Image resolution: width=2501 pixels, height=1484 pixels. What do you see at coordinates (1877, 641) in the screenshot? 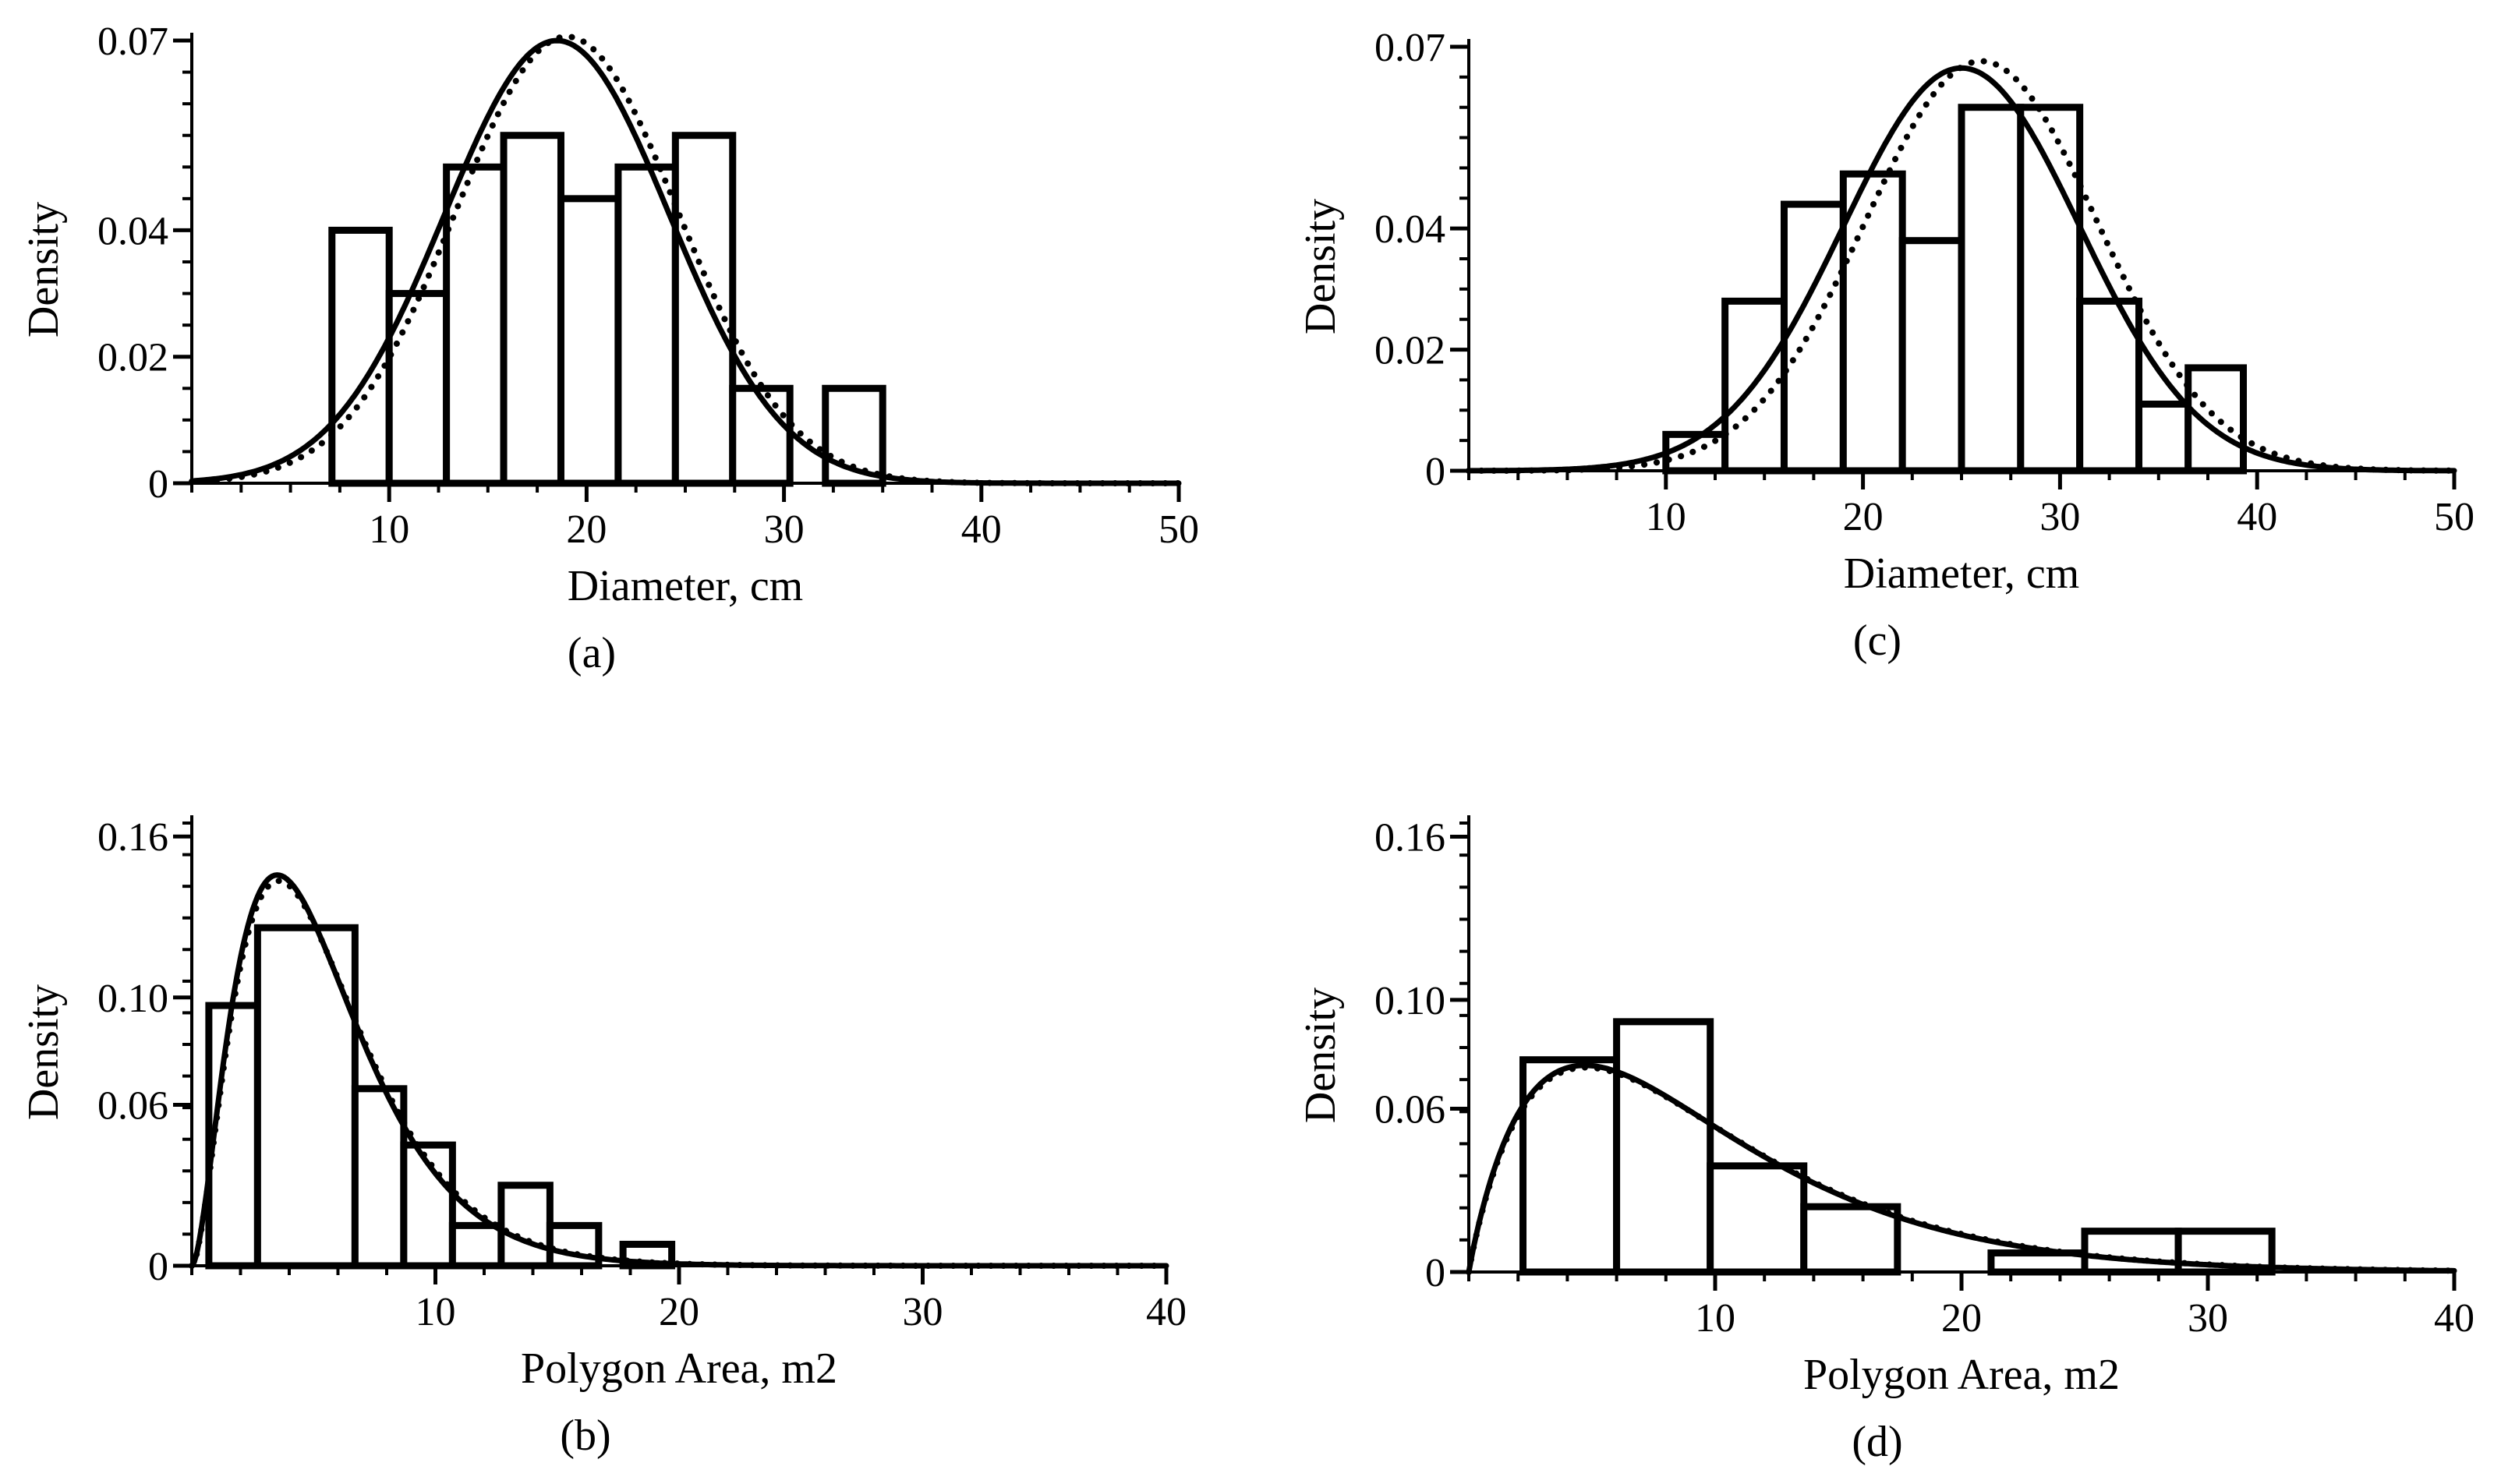
I see `panel-label: (c)` at bounding box center [1877, 641].